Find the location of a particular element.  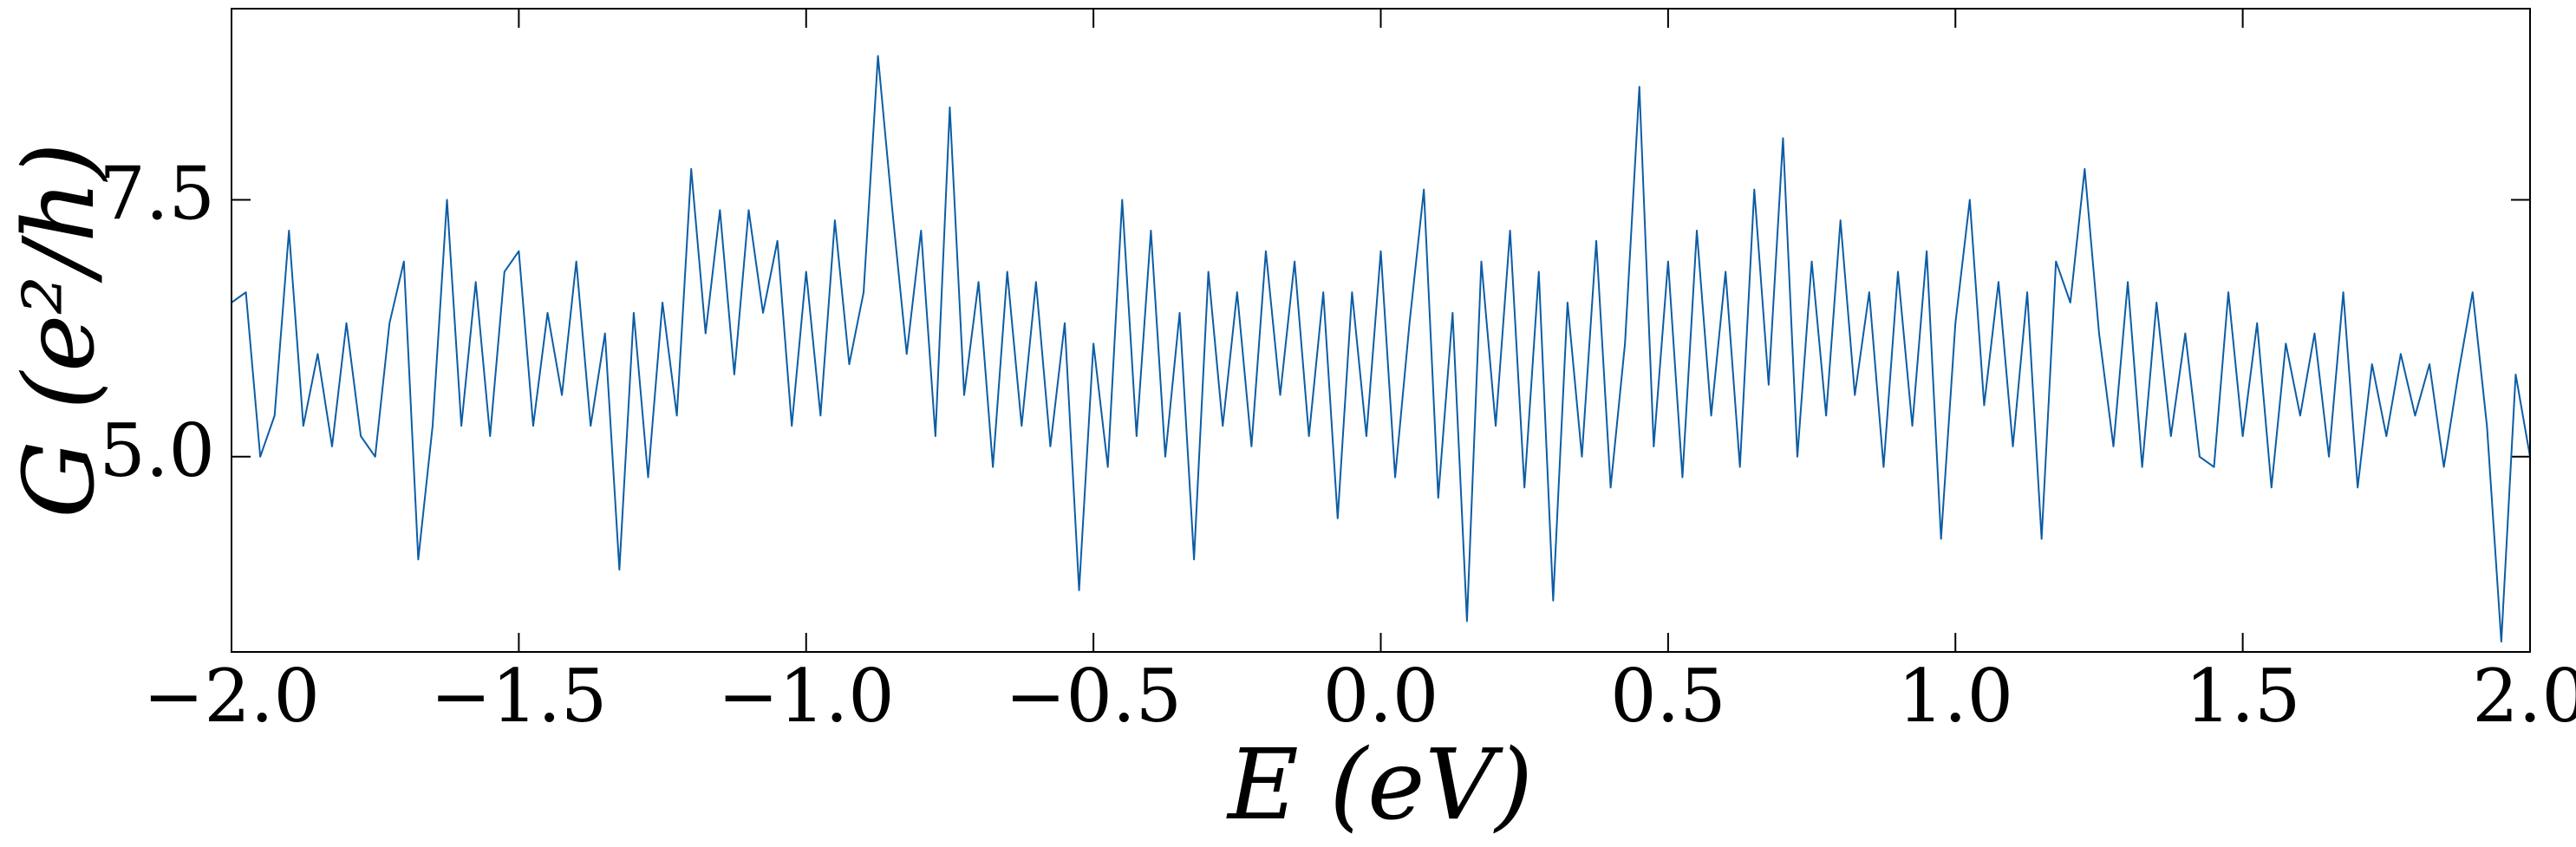

x-tick-label: 1.5 is located at coordinates (2243, 696).